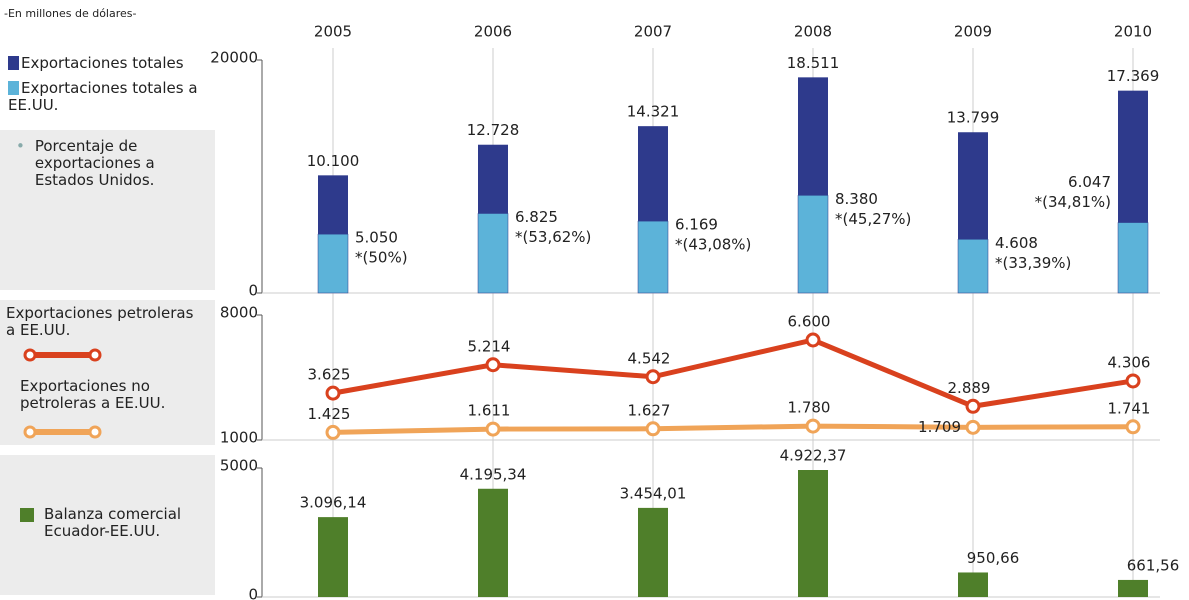  Describe the element at coordinates (809, 322) in the screenshot. I see `value-label: 6.600` at that location.